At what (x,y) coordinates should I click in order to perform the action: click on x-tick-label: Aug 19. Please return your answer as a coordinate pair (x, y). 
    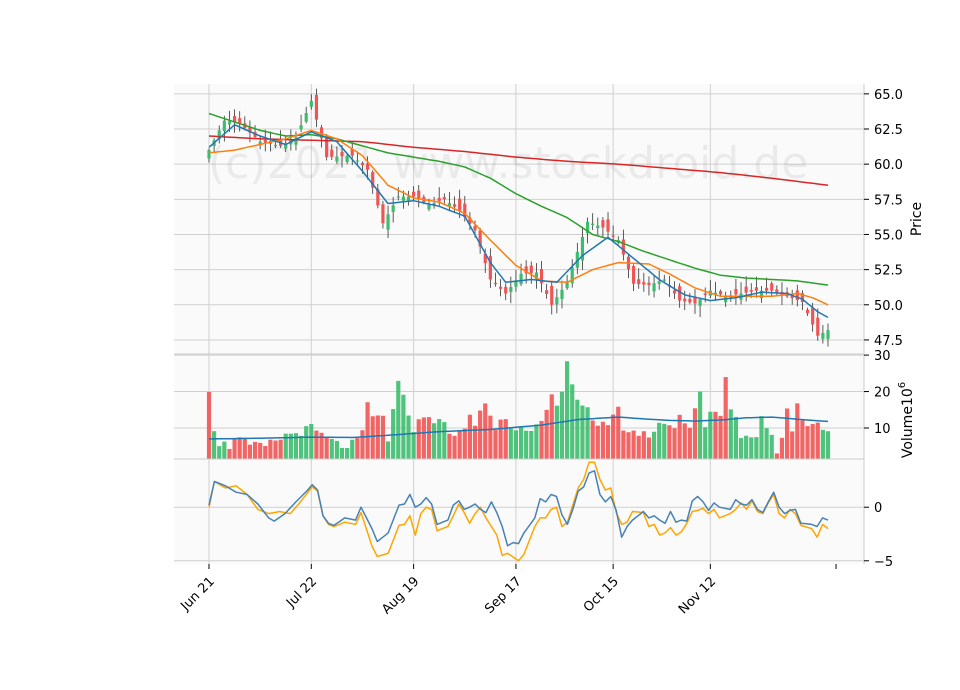
    Looking at the image, I should click on (400, 595).